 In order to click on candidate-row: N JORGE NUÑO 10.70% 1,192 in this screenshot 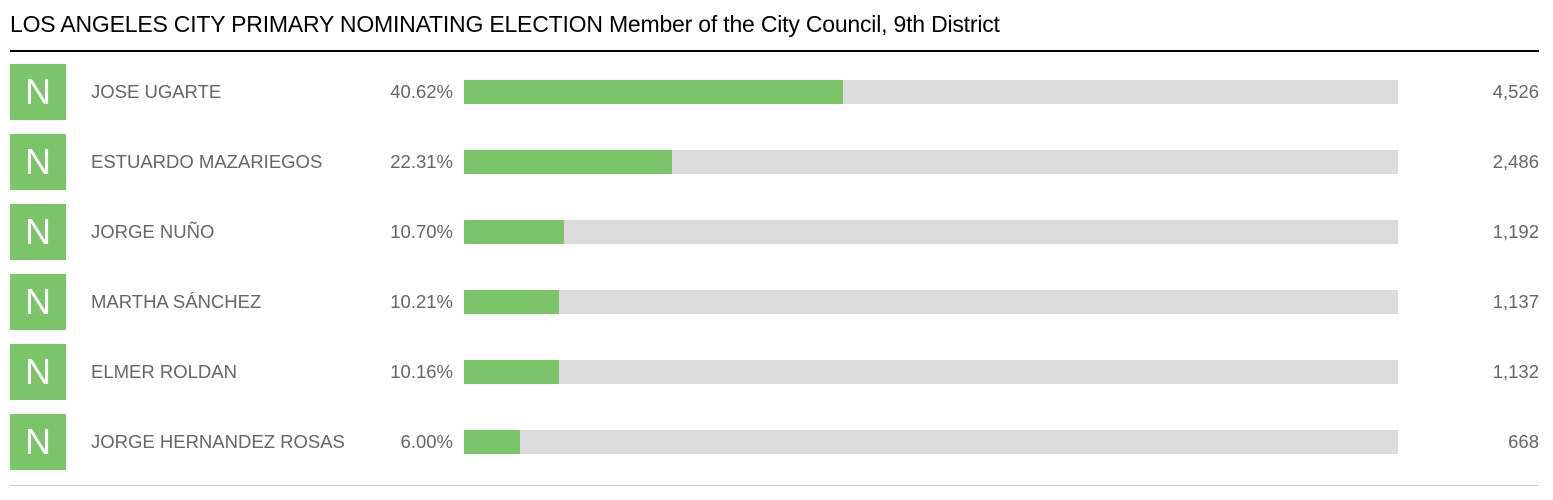, I will do `click(774, 232)`.